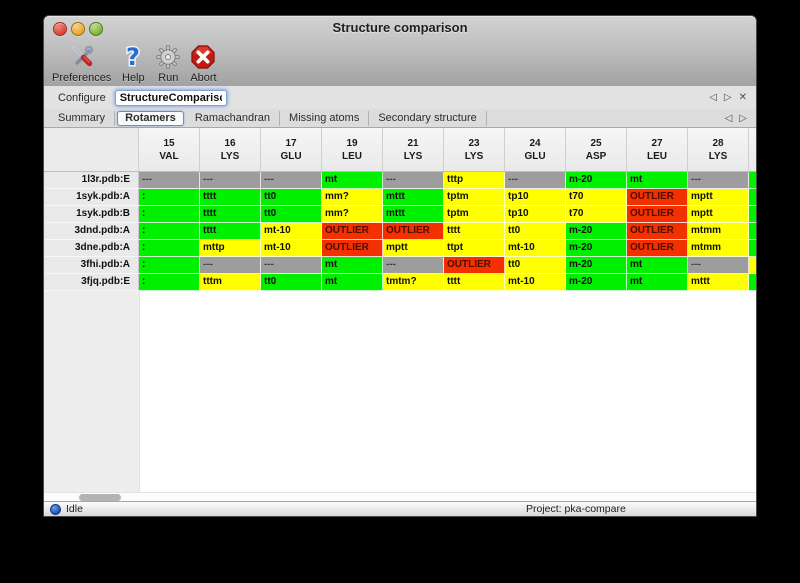 The image size is (800, 583). I want to click on zoom-button, so click(96, 29).